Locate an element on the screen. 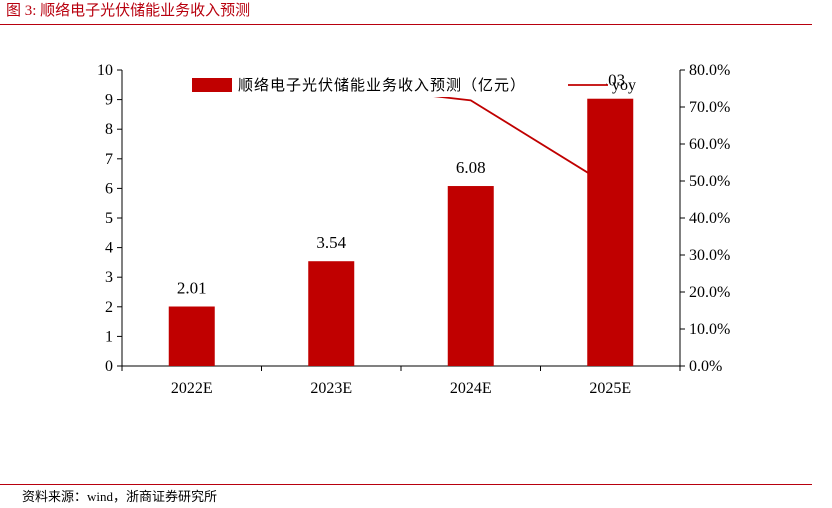 The width and height of the screenshot is (832, 508). bar-value-label: 2.01 is located at coordinates (192, 288).